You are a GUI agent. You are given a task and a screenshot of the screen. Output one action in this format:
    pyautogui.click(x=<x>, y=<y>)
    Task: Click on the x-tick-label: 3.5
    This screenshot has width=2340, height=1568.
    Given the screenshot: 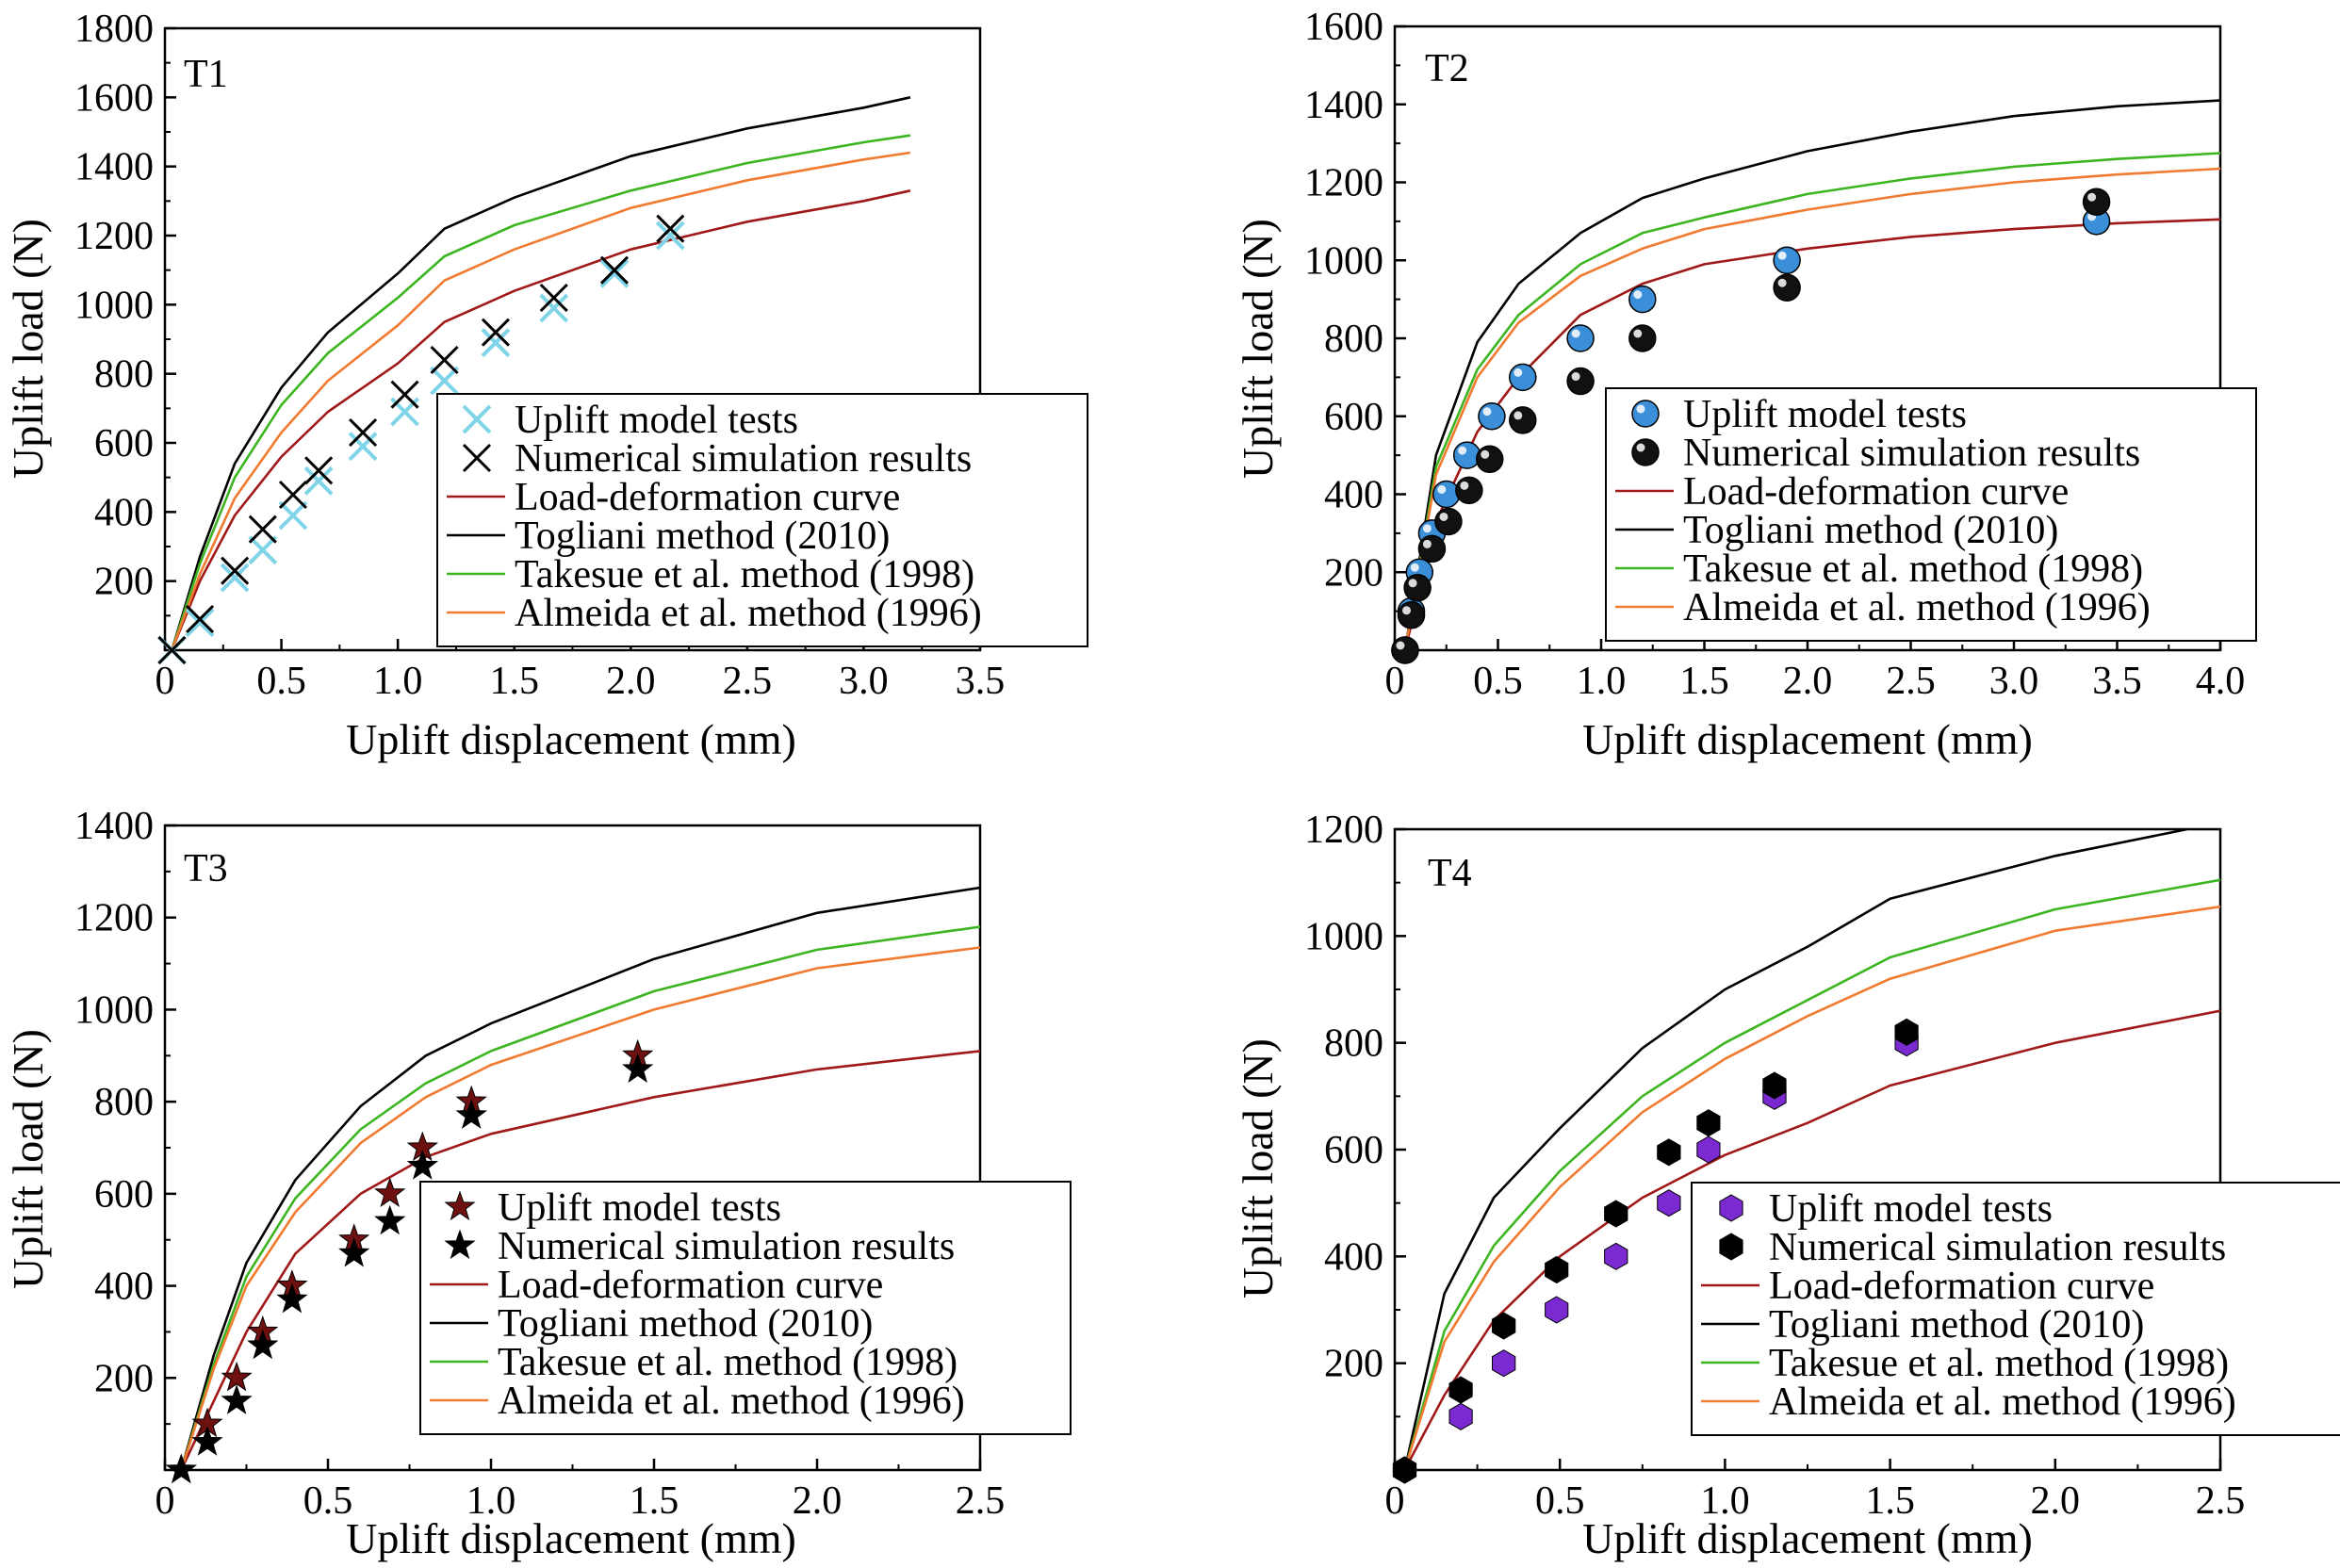 What is the action you would take?
    pyautogui.click(x=2117, y=681)
    